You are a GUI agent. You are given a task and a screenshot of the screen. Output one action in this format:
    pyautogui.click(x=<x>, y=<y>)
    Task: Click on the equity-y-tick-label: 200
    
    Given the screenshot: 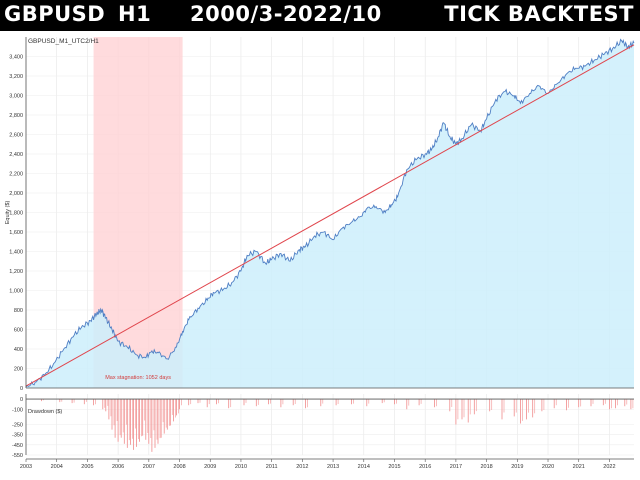 What is the action you would take?
    pyautogui.click(x=18, y=370)
    